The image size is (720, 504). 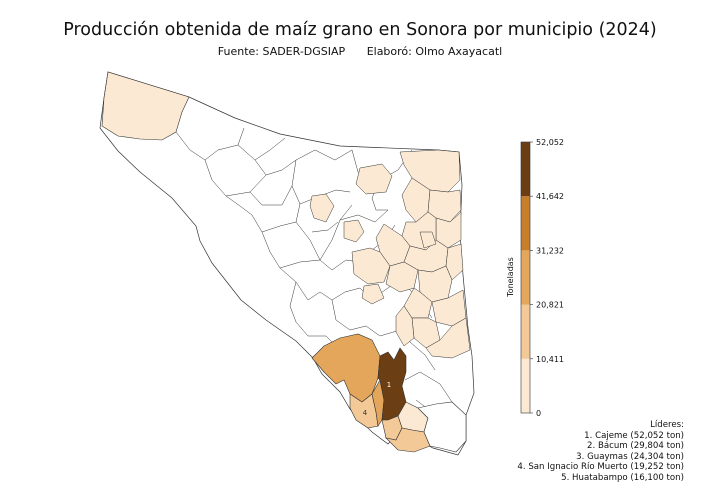 I want to click on source-note: Fuente: SADER-DGSIAP, so click(x=281, y=51).